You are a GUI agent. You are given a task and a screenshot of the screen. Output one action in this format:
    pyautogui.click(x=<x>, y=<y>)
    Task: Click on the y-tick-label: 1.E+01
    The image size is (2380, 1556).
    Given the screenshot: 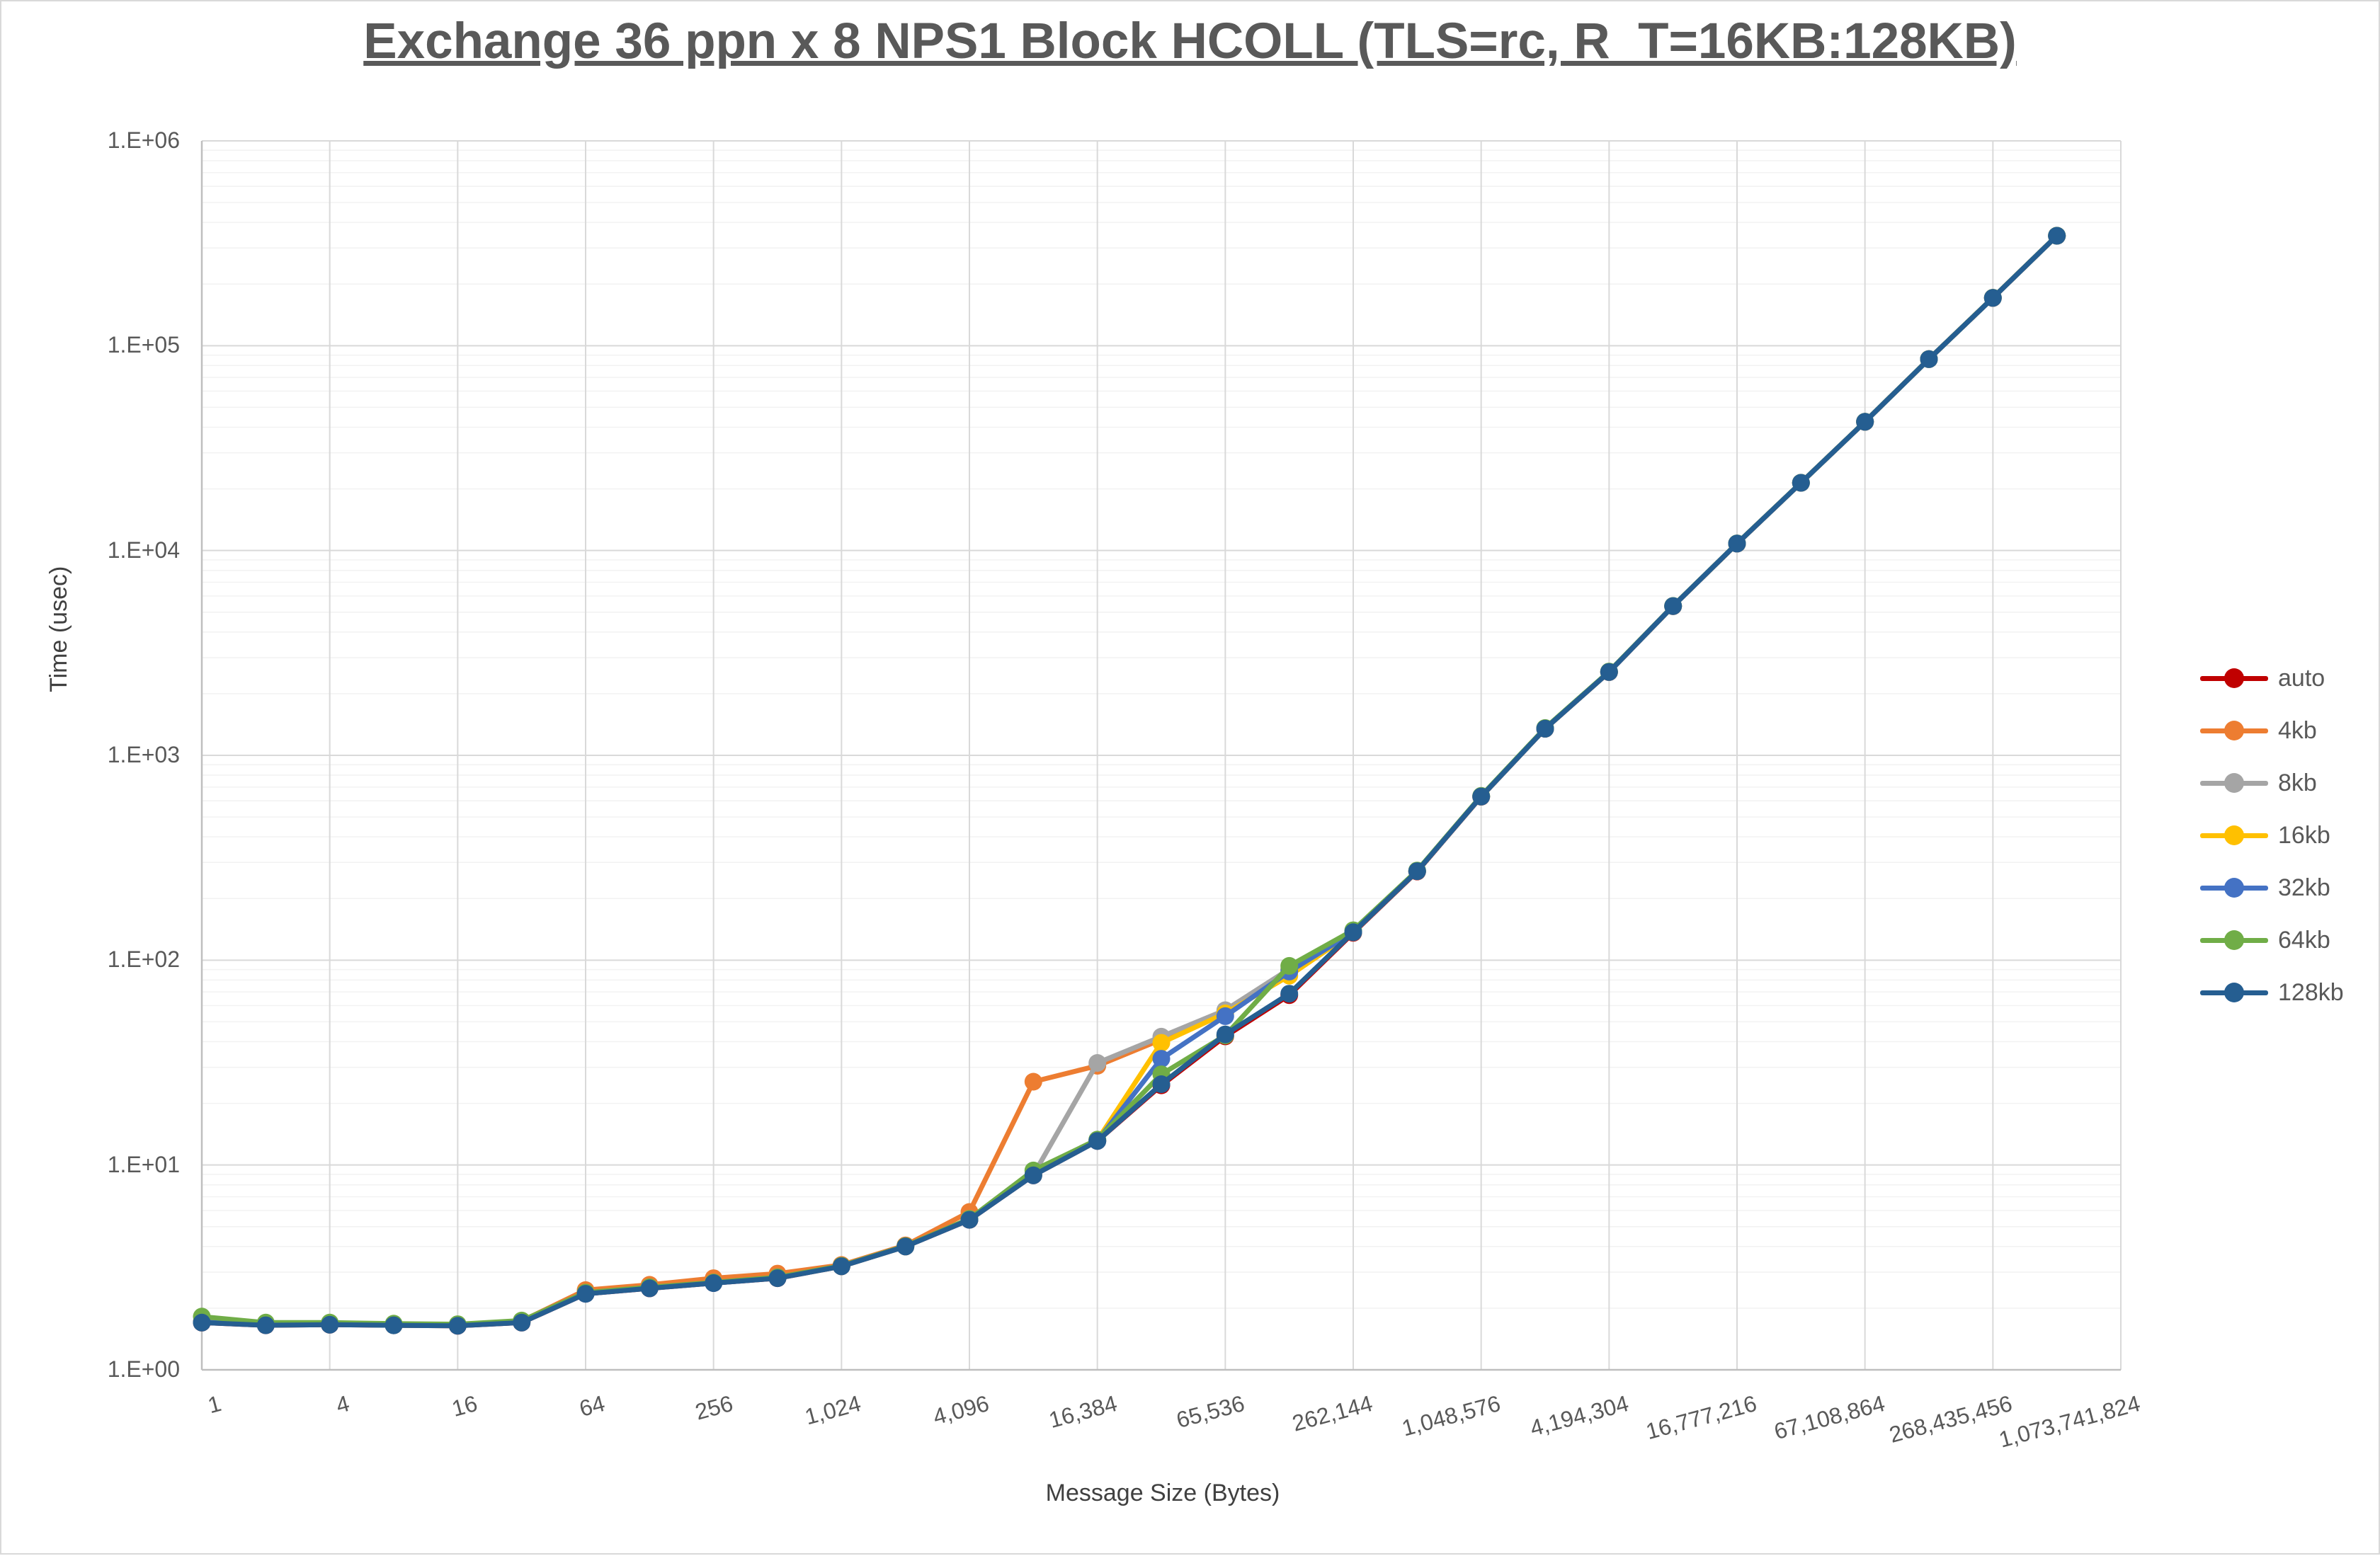 What is the action you would take?
    pyautogui.click(x=143, y=1164)
    